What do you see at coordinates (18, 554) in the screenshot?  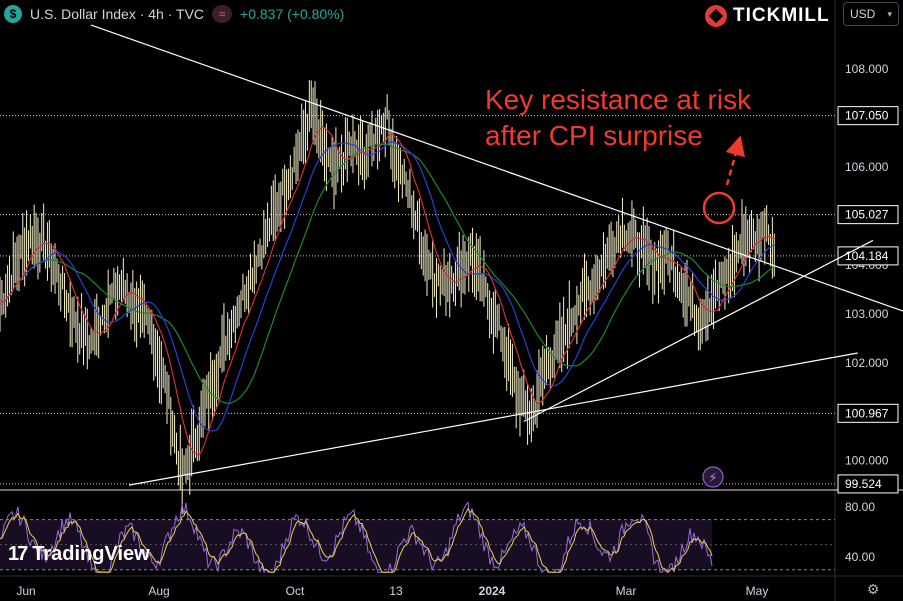 I see `tradingview-icon: 17` at bounding box center [18, 554].